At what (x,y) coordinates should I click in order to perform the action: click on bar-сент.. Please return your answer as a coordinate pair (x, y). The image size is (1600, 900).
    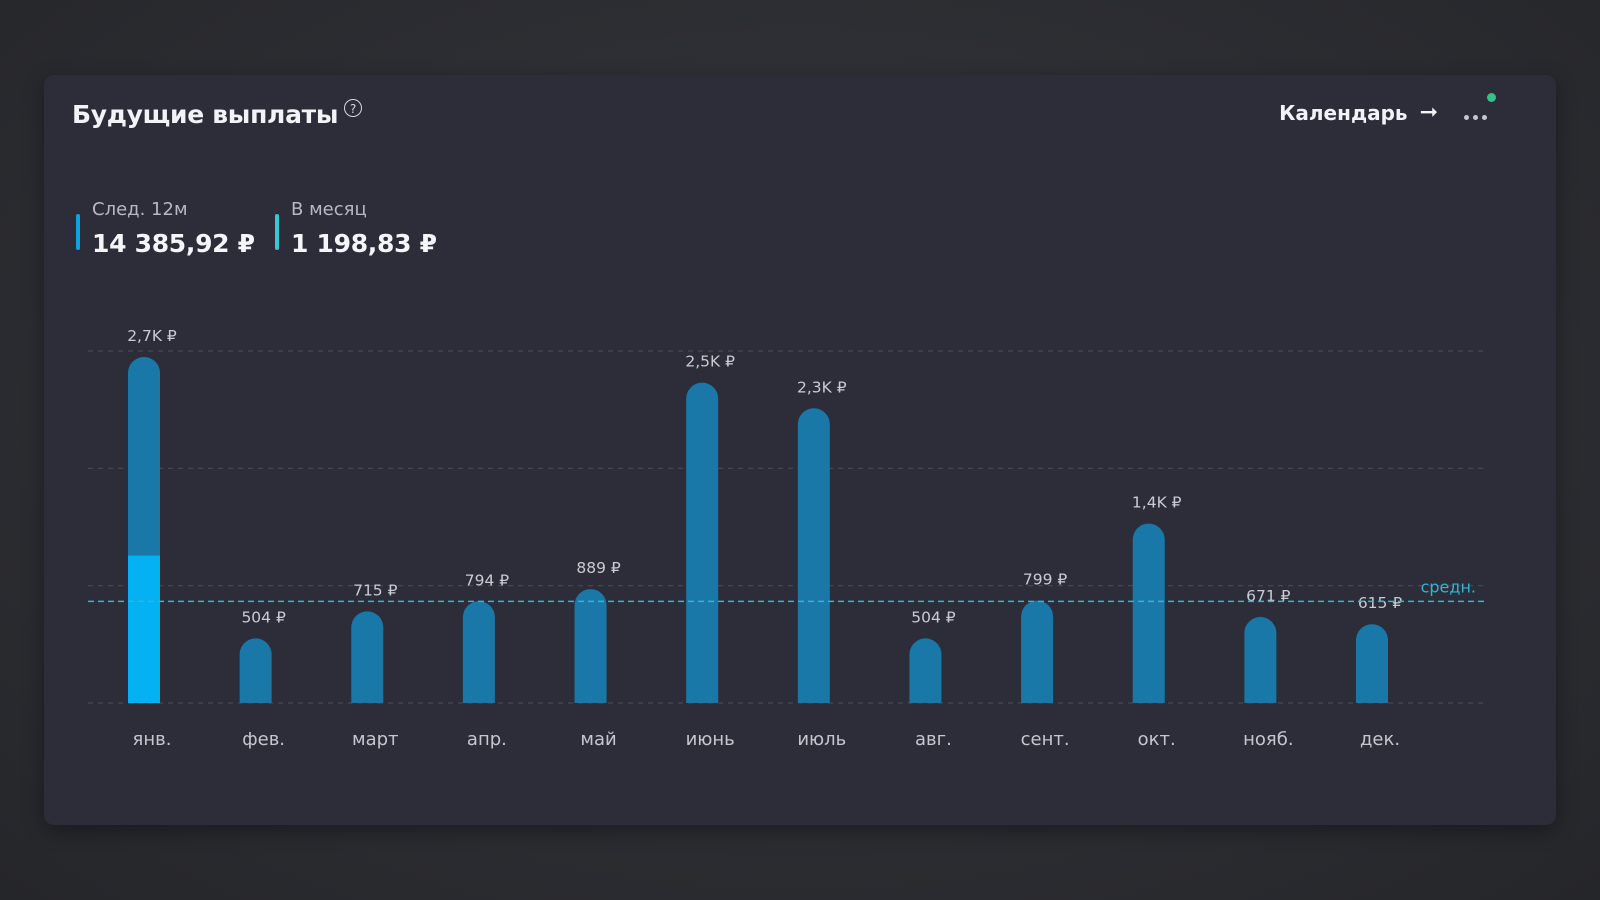
    Looking at the image, I should click on (1037, 651).